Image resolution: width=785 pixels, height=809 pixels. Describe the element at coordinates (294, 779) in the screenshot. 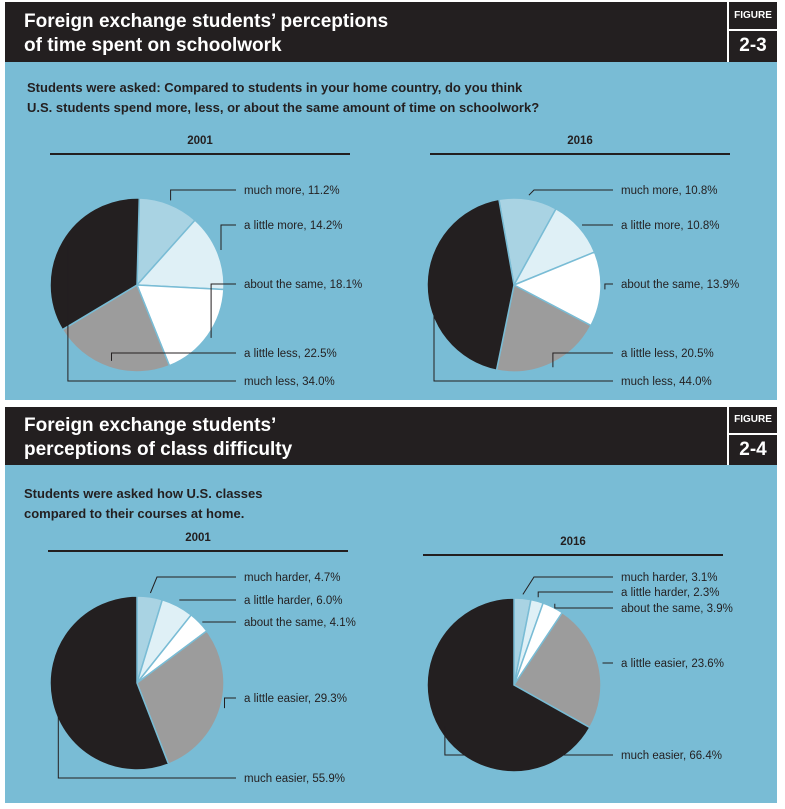

I see `slice-label: much easier, 55.9%` at that location.